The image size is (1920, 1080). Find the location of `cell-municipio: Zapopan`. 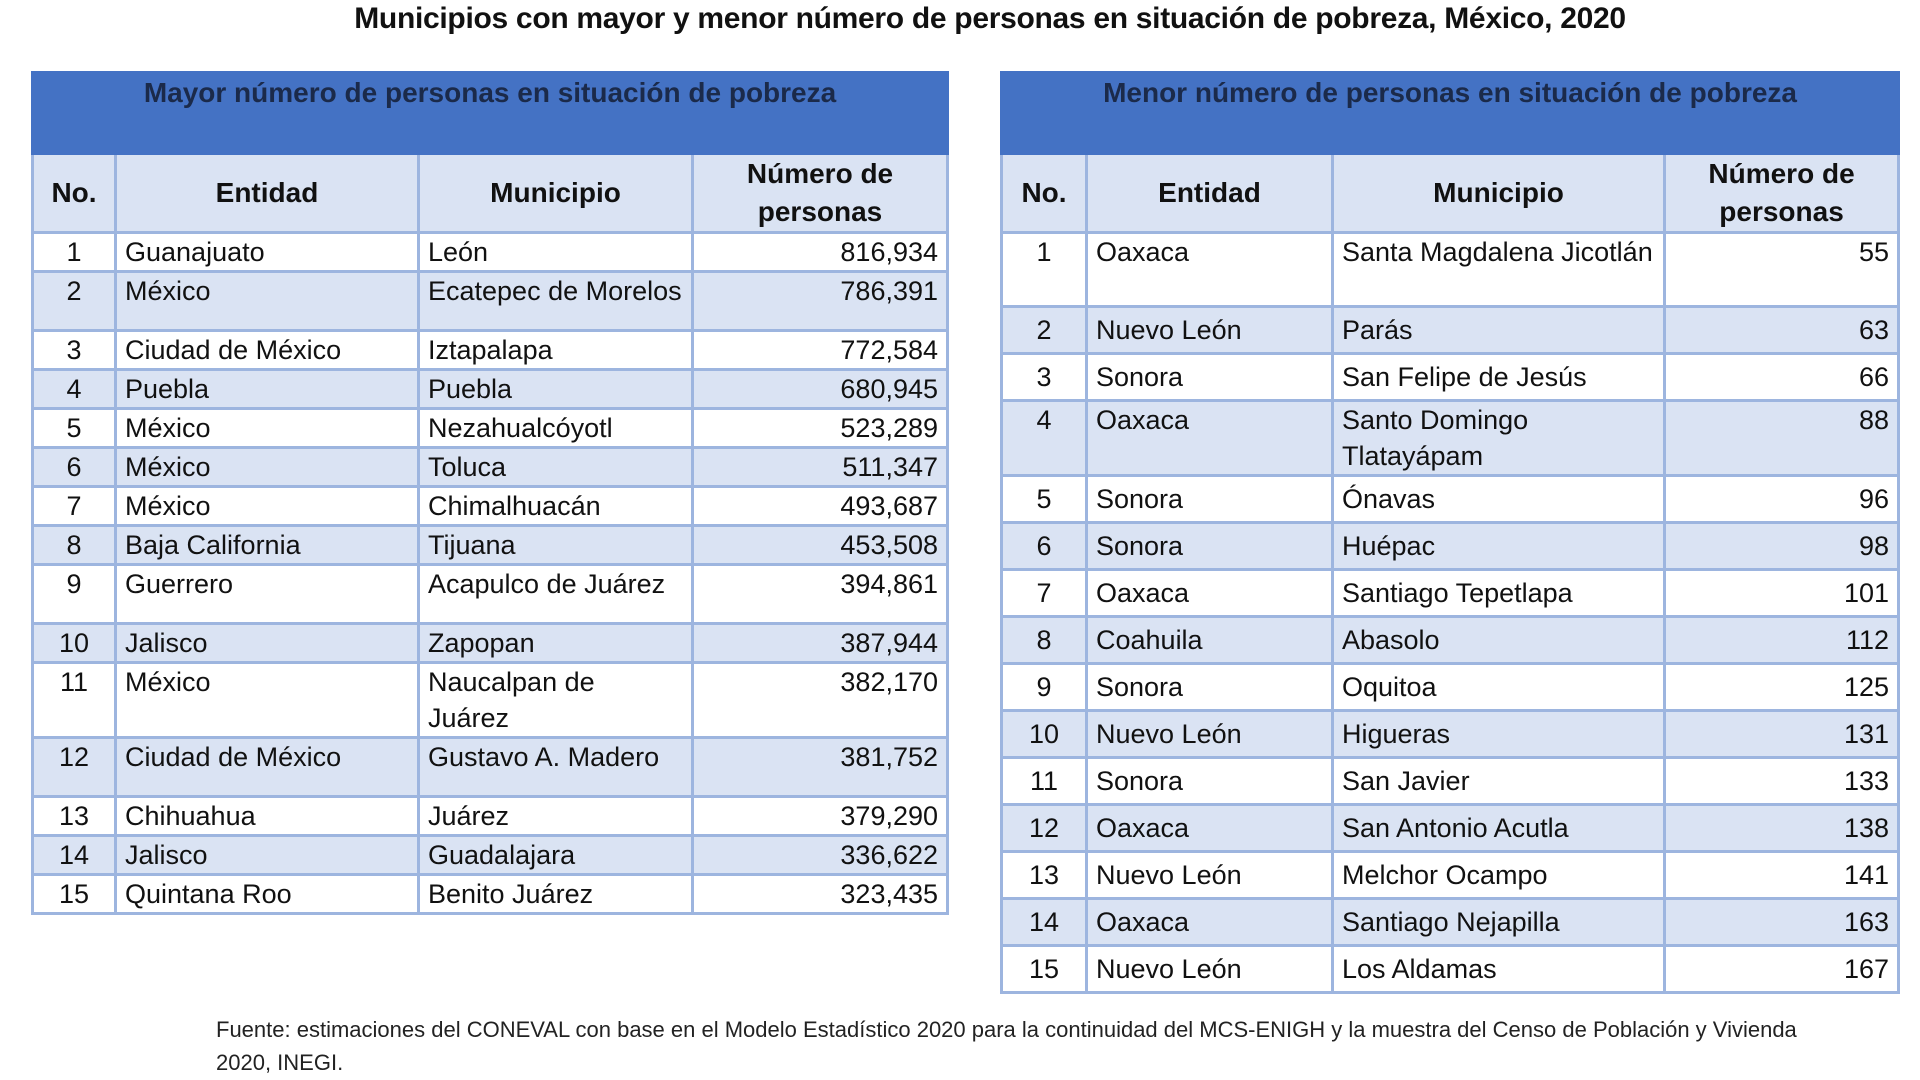

cell-municipio: Zapopan is located at coordinates (555, 643).